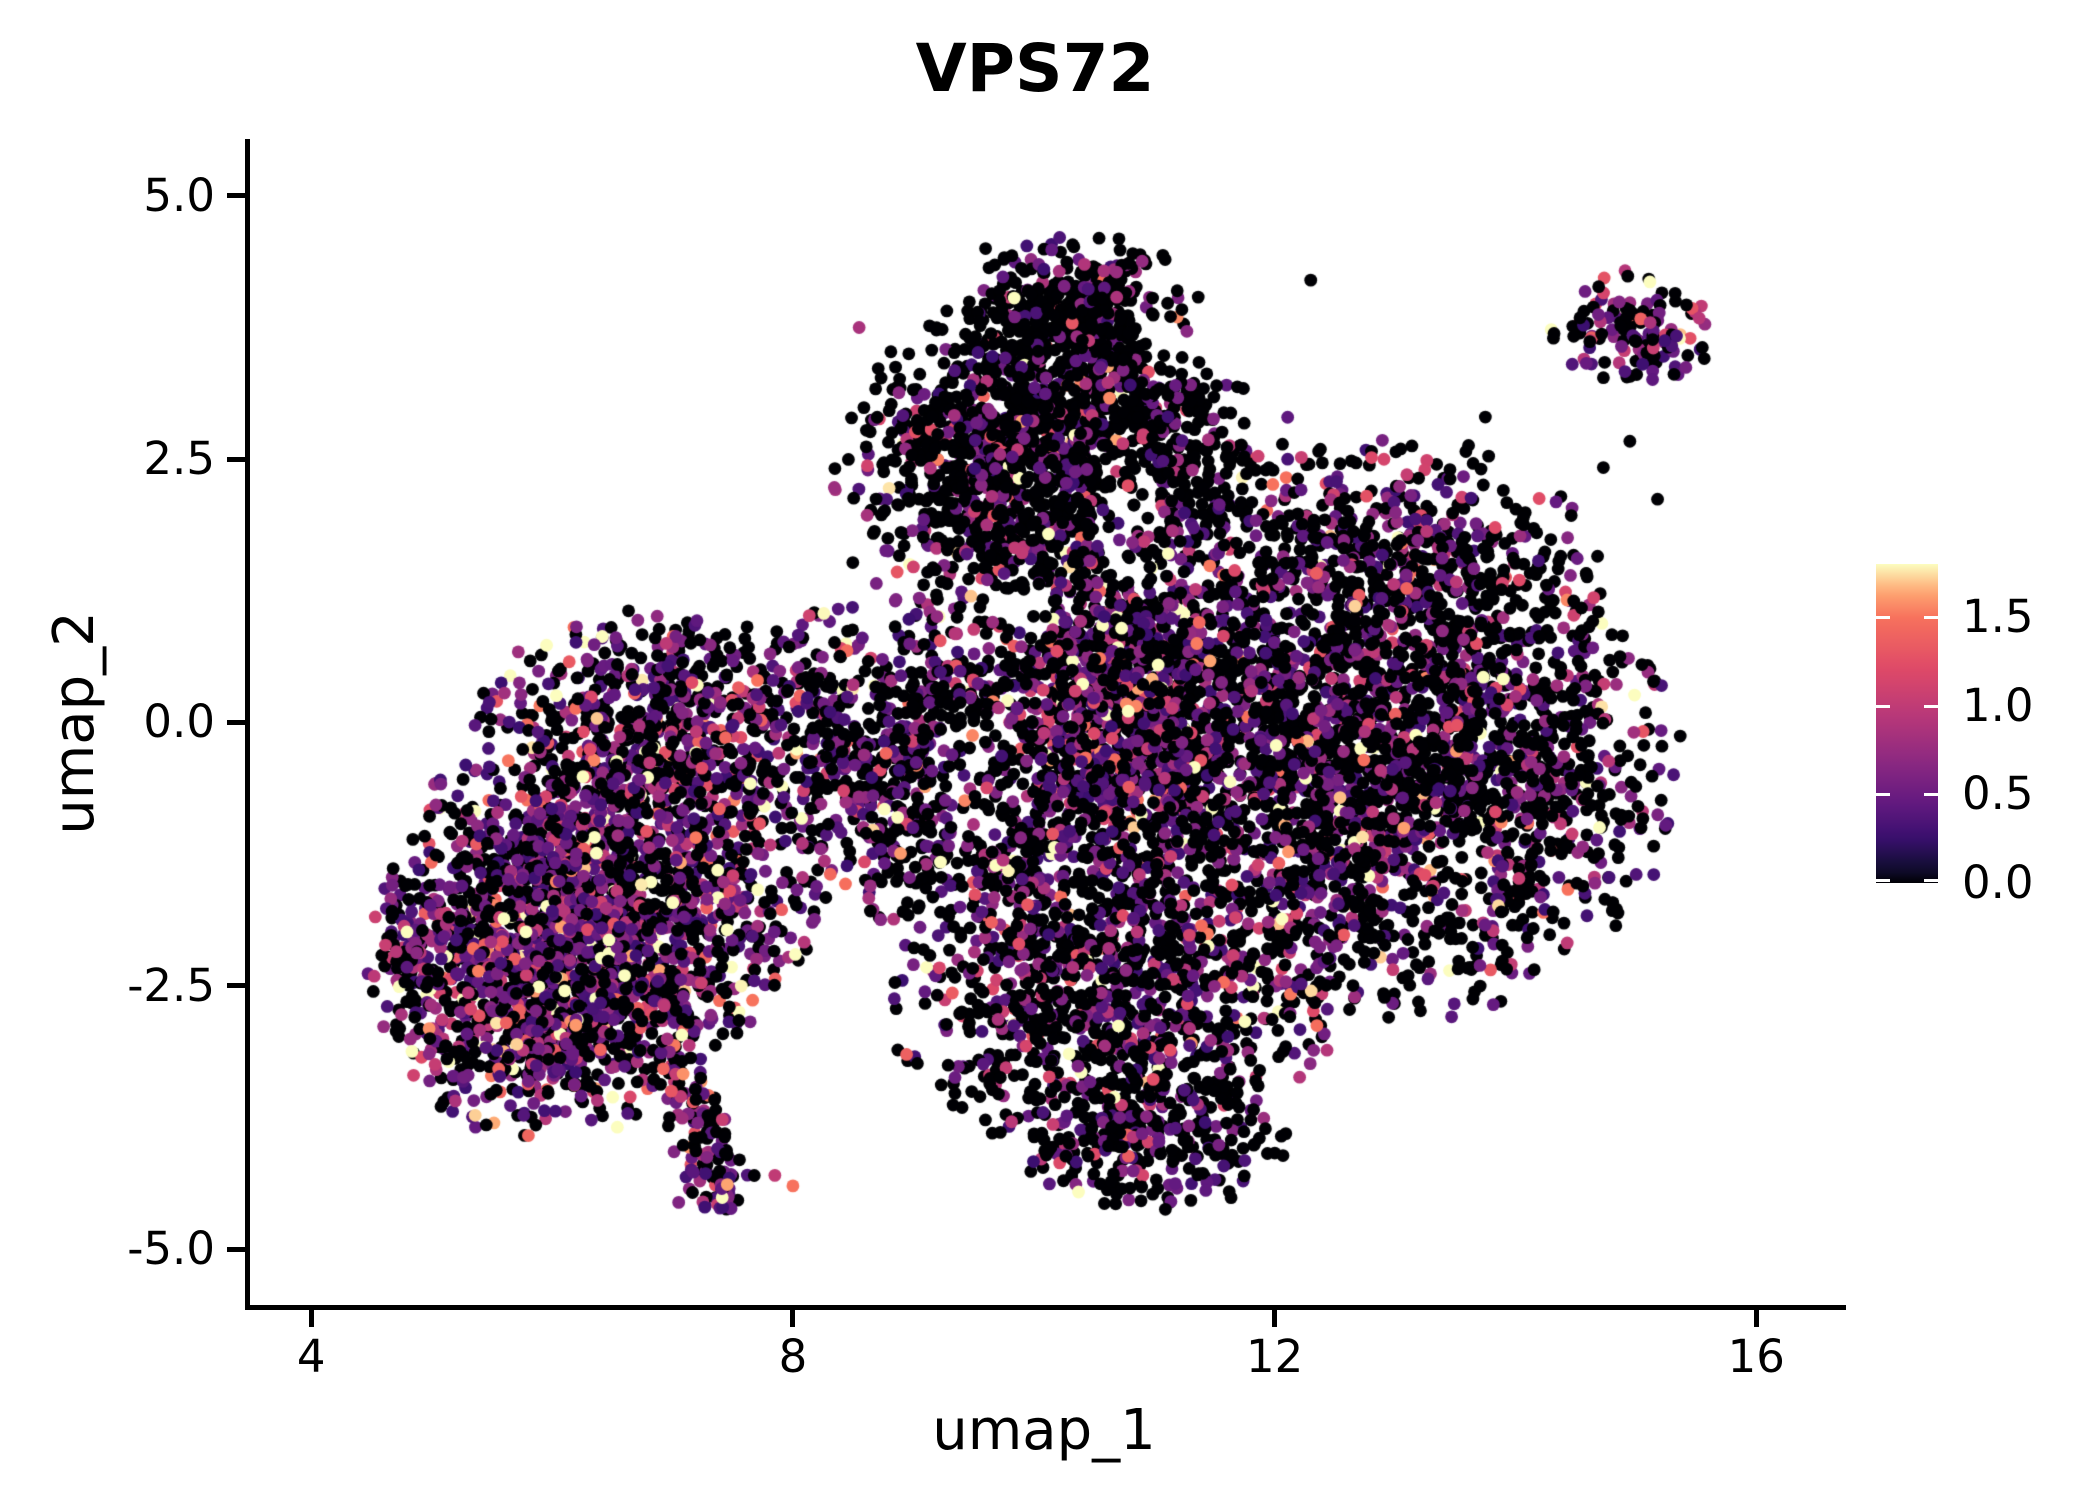 Image resolution: width=2100 pixels, height=1500 pixels. What do you see at coordinates (171, 985) in the screenshot?
I see `y-tick-label: -2.5` at bounding box center [171, 985].